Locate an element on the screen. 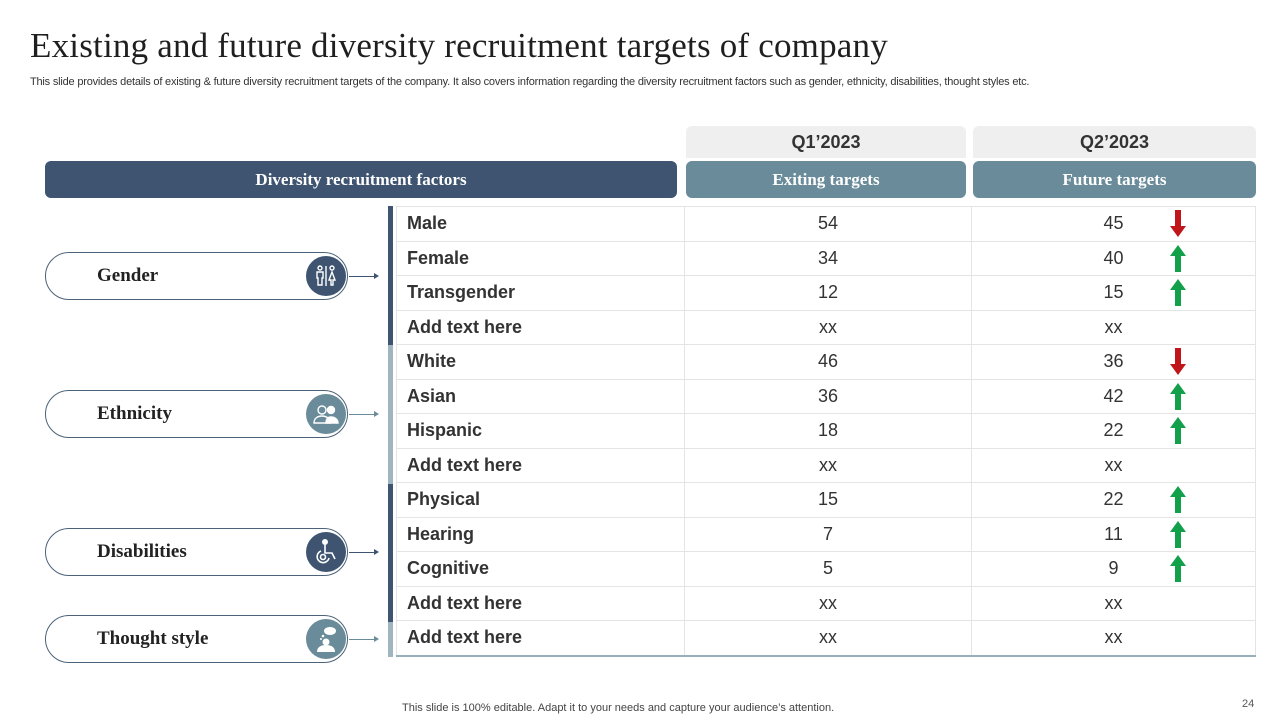  disabilities-group-line is located at coordinates (390, 553).